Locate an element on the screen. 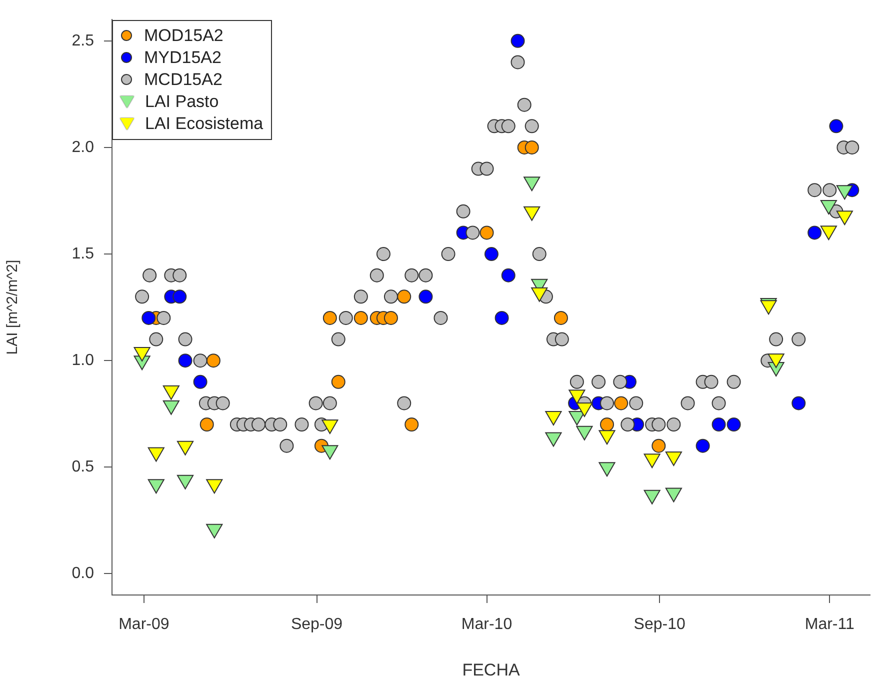 The height and width of the screenshot is (685, 880). y-tick-label: 1.5 is located at coordinates (83, 253).